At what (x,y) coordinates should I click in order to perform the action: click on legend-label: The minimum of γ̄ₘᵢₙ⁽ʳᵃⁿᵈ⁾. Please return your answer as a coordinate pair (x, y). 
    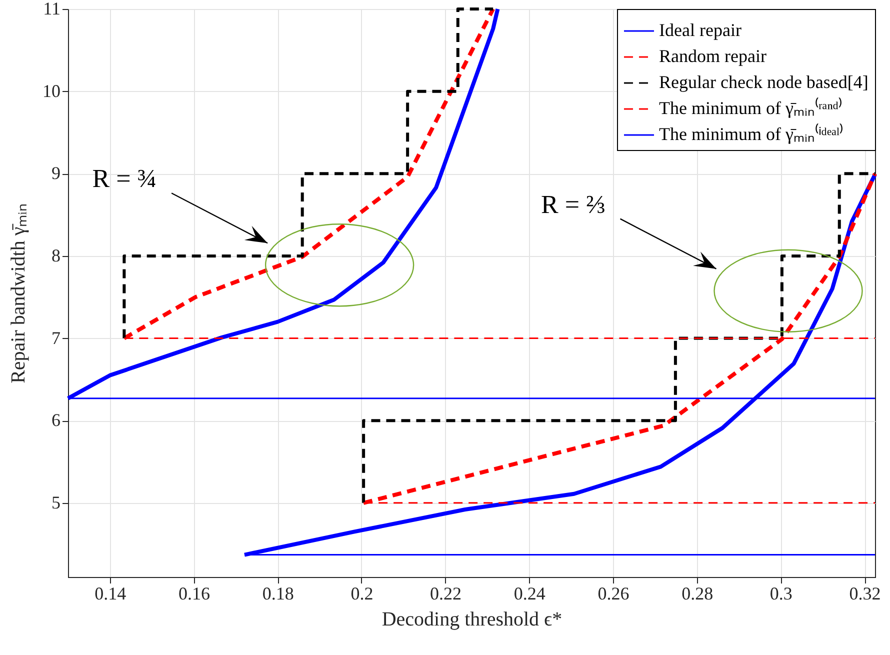
    Looking at the image, I should click on (750, 107).